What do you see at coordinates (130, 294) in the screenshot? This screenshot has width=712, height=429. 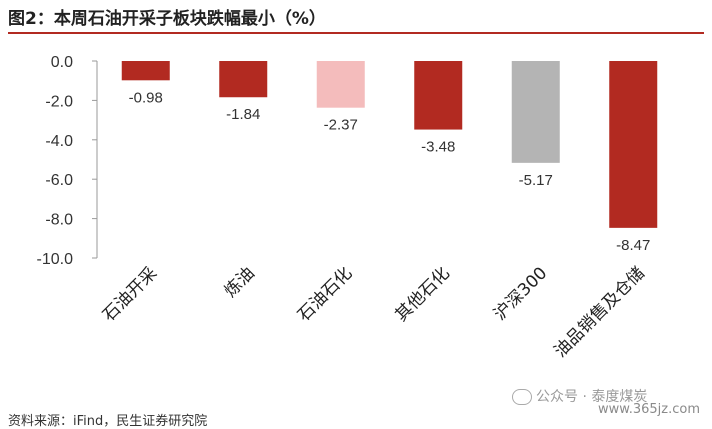 I see `category-label: 石油开采` at bounding box center [130, 294].